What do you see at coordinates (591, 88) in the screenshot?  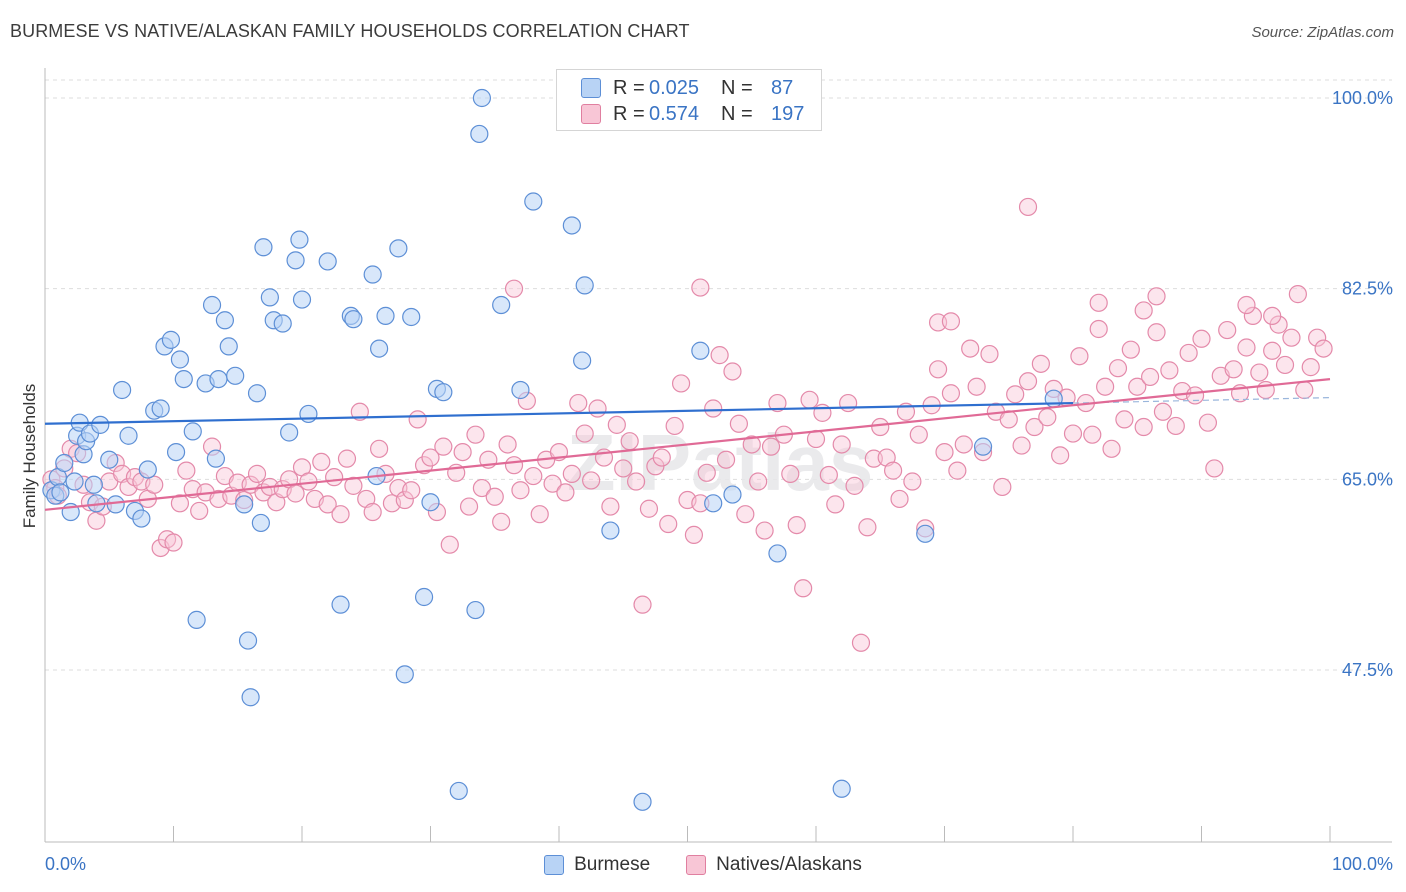 I see `burmese-swatch` at bounding box center [591, 88].